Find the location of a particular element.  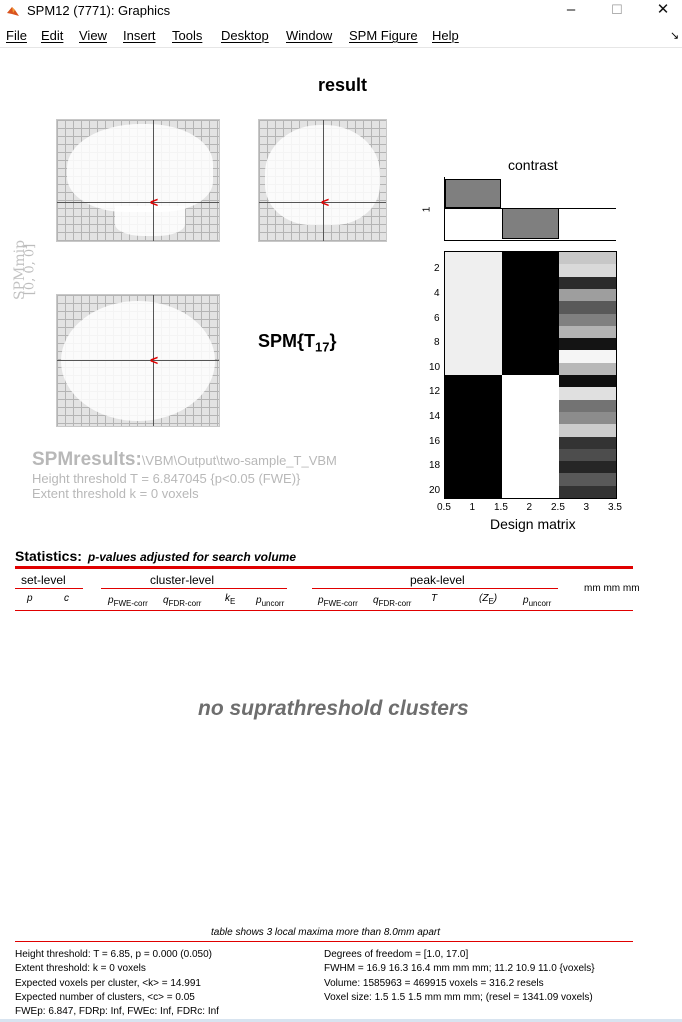

design-matrix-xtick: 2.5 is located at coordinates (558, 507).